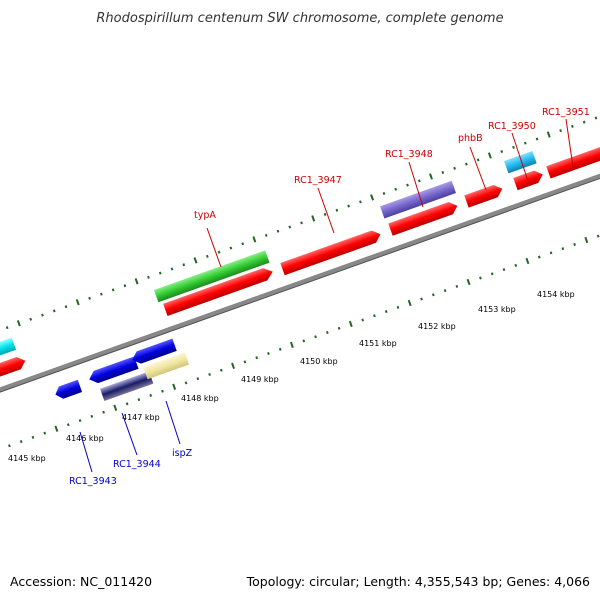 The image size is (600, 600). What do you see at coordinates (566, 112) in the screenshot?
I see `gene-label: RC1_3951` at bounding box center [566, 112].